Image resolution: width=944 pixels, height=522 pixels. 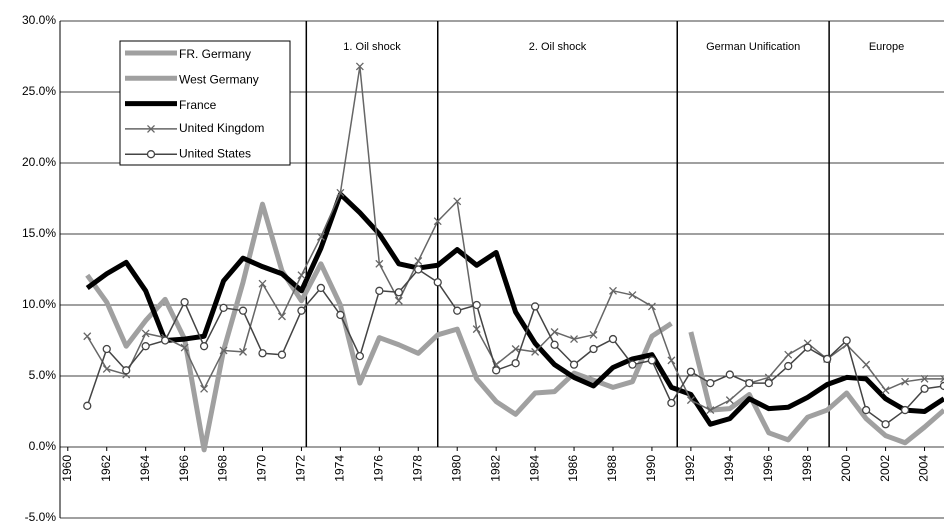 What do you see at coordinates (456, 468) in the screenshot?
I see `x-tick-label: 1980` at bounding box center [456, 468].